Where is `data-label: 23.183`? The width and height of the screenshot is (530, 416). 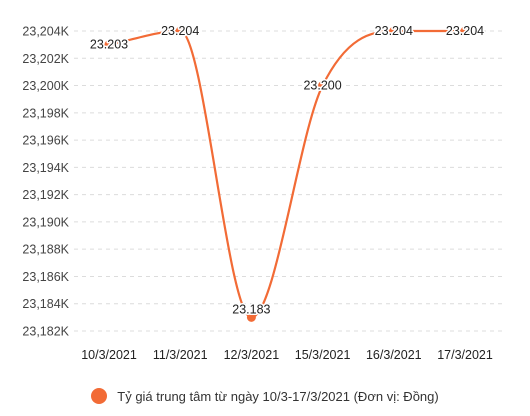 data-label: 23.183 is located at coordinates (251, 309).